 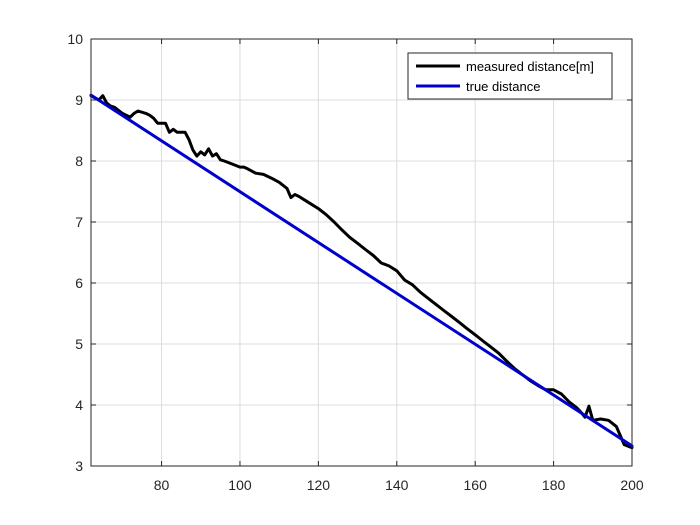 I want to click on y-tick-label: 3, so click(x=79, y=466).